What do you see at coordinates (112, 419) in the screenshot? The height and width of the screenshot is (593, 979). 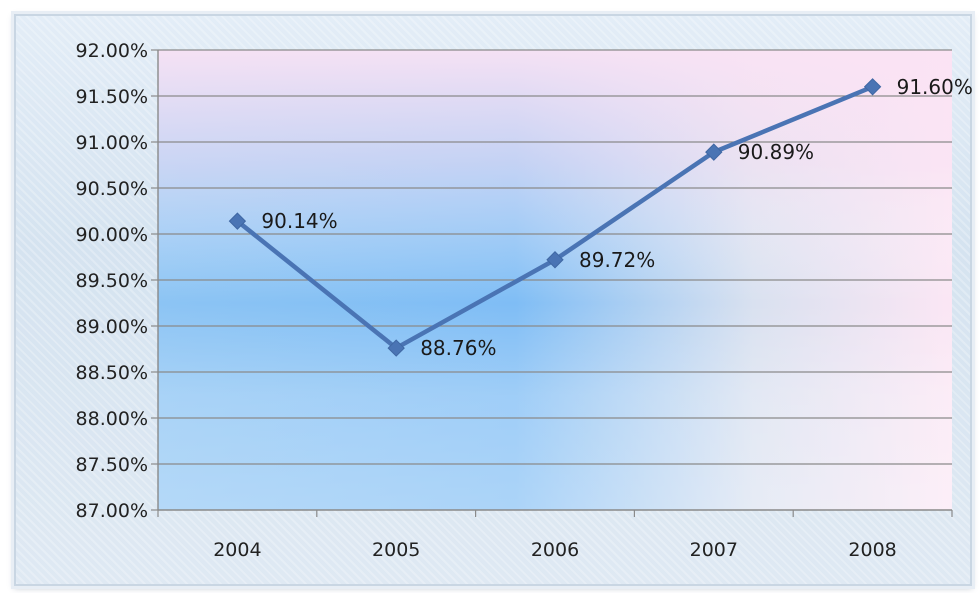 I see `y-tick-label: 88.00%` at bounding box center [112, 419].